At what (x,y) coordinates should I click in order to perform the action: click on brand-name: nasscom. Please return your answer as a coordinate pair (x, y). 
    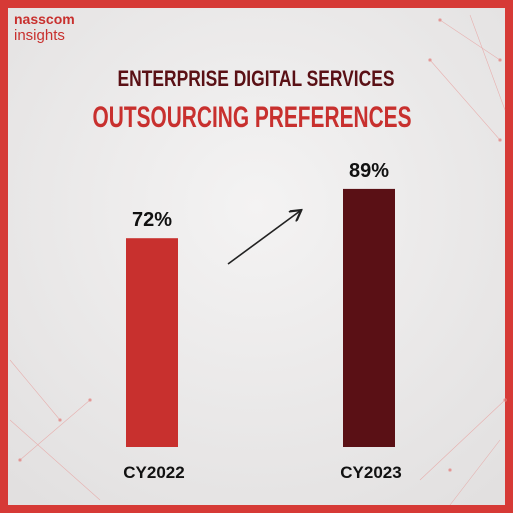
    Looking at the image, I should click on (44, 19).